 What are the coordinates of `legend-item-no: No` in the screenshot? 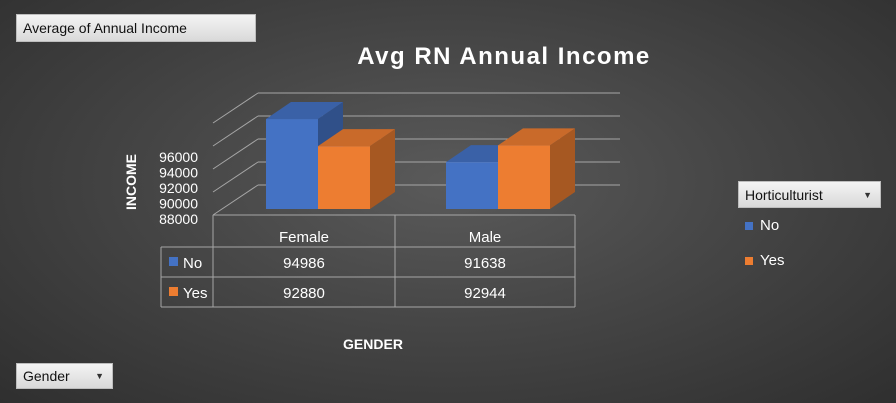 It's located at (762, 225).